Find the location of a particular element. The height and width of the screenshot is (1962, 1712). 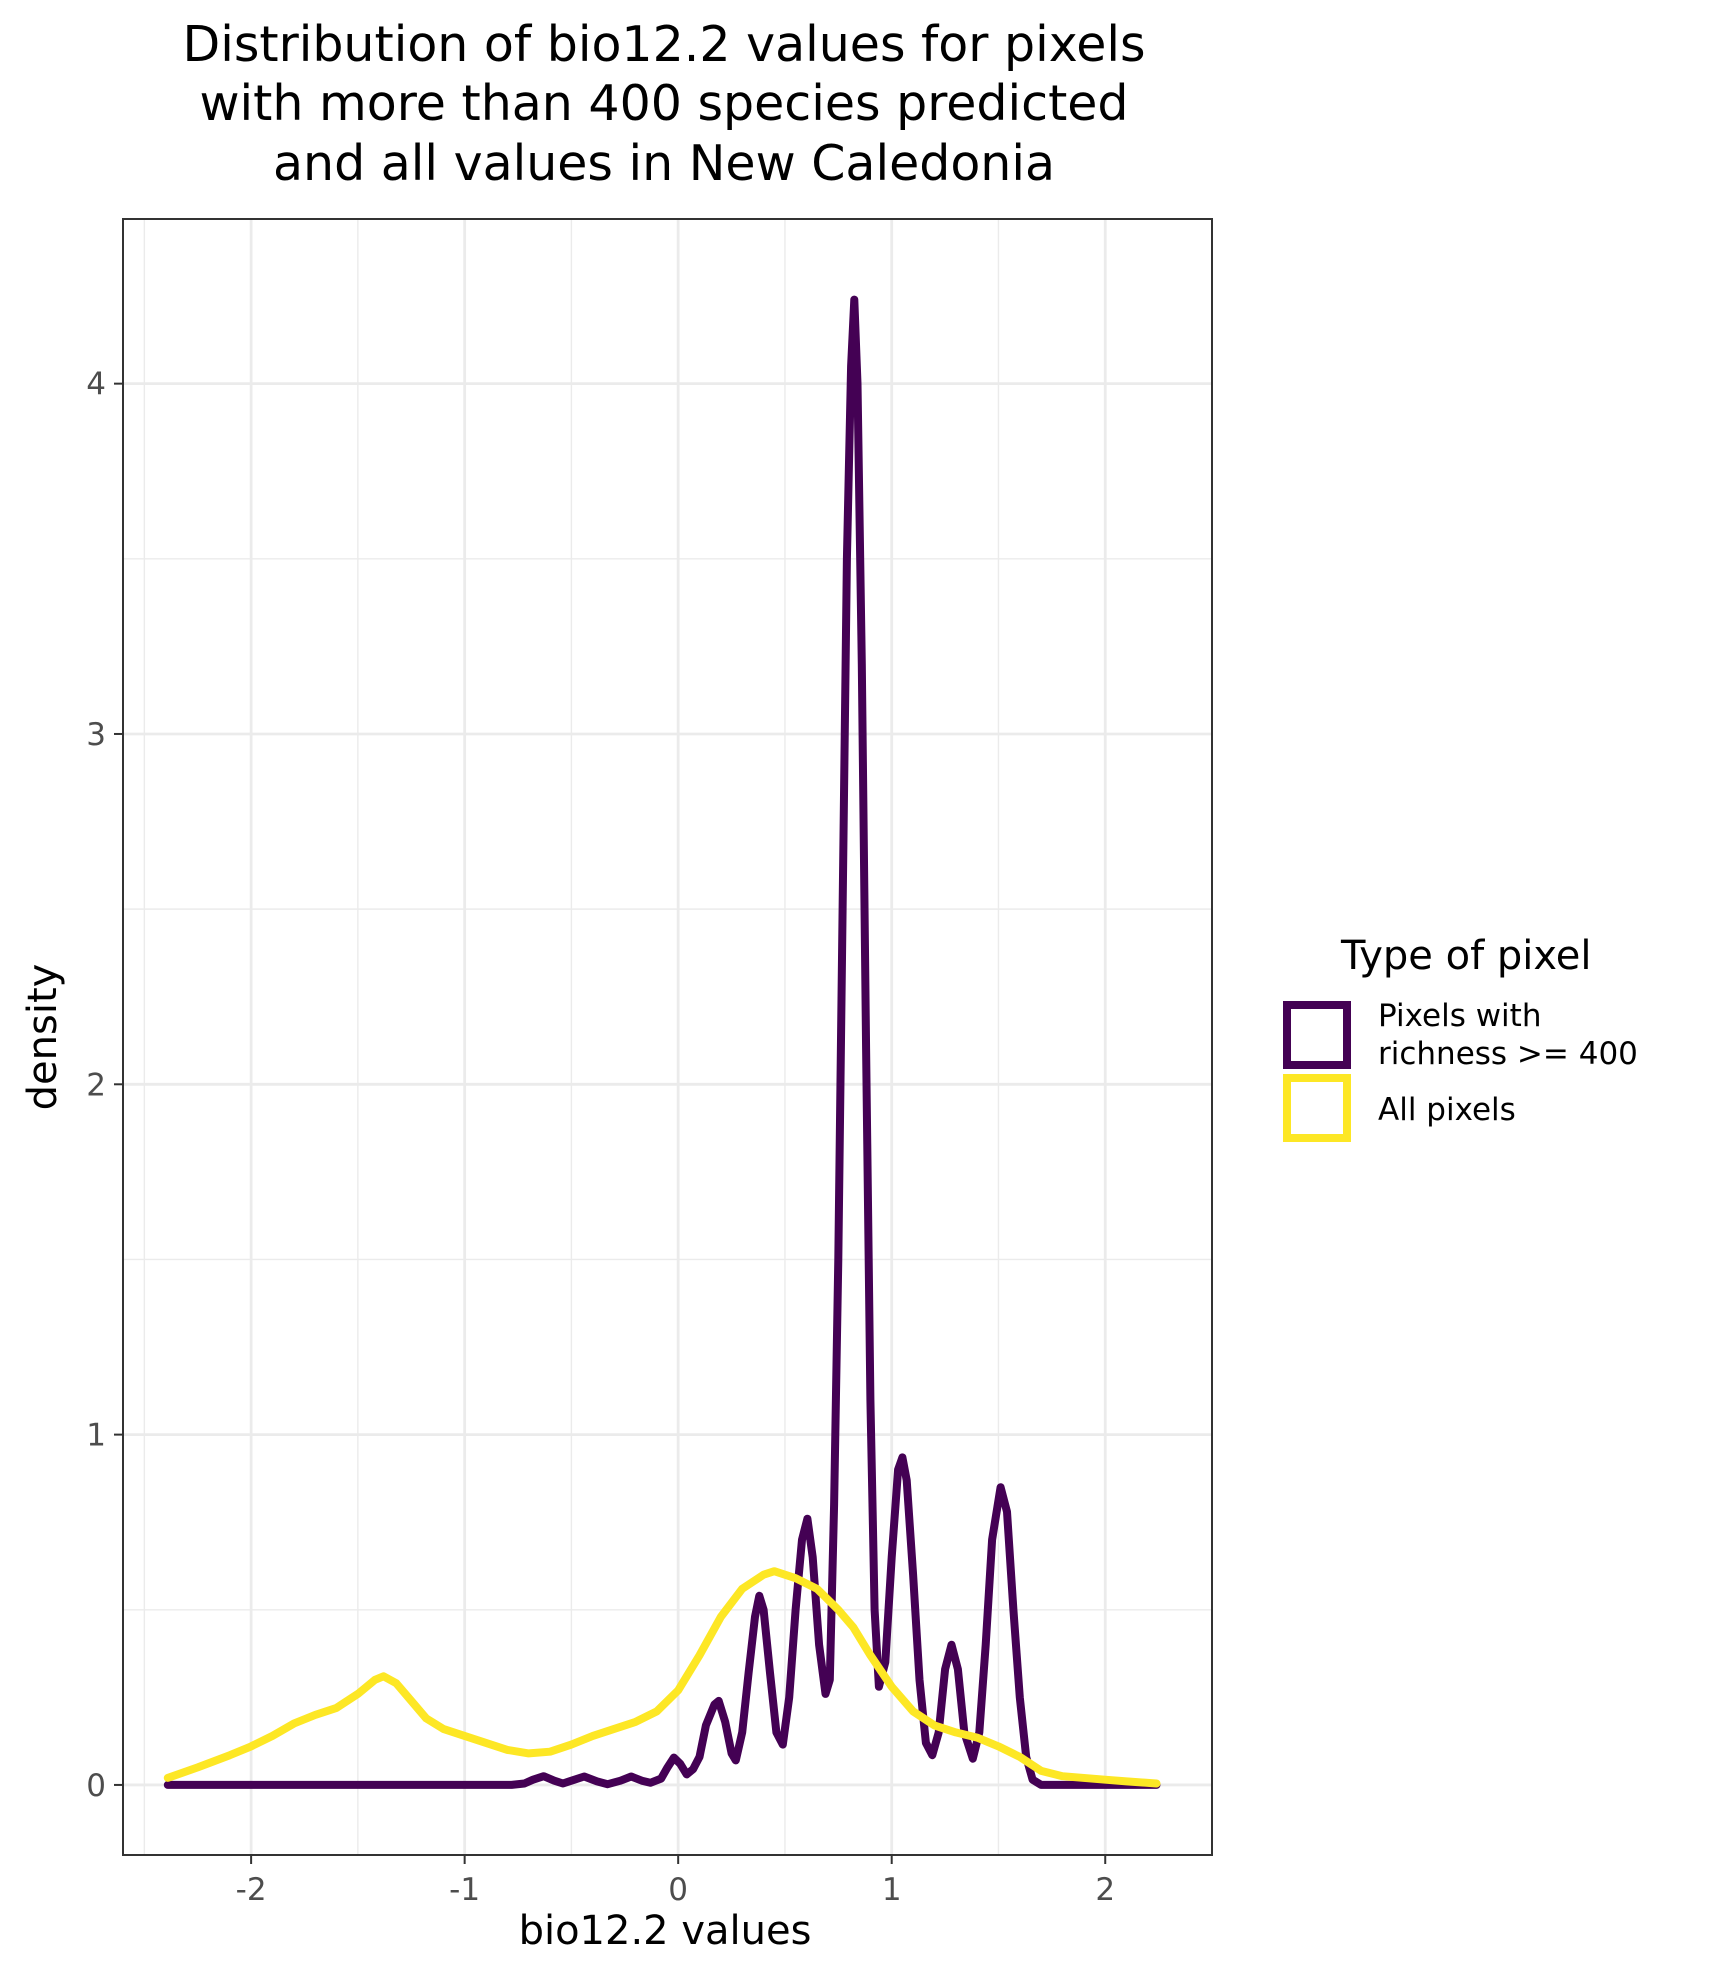

x-tick-label: -2 is located at coordinates (251, 1890).